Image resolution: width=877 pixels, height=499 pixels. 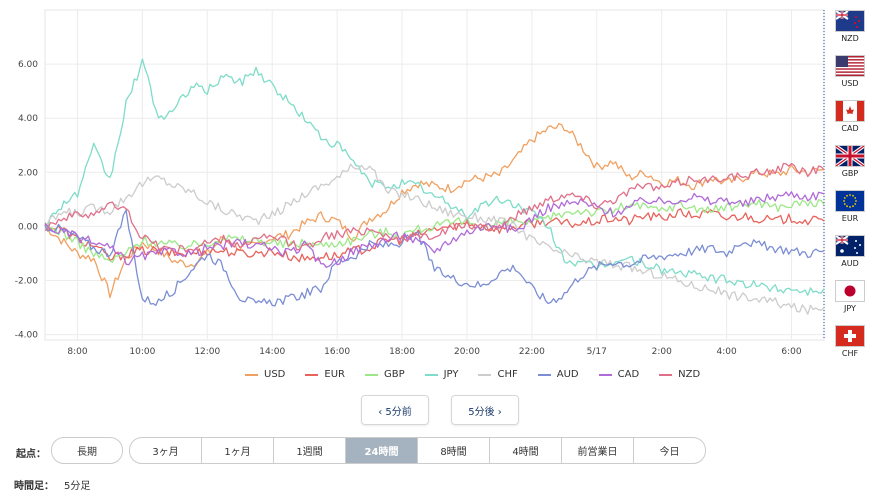 What do you see at coordinates (850, 336) in the screenshot?
I see `ch-flag-icon` at bounding box center [850, 336].